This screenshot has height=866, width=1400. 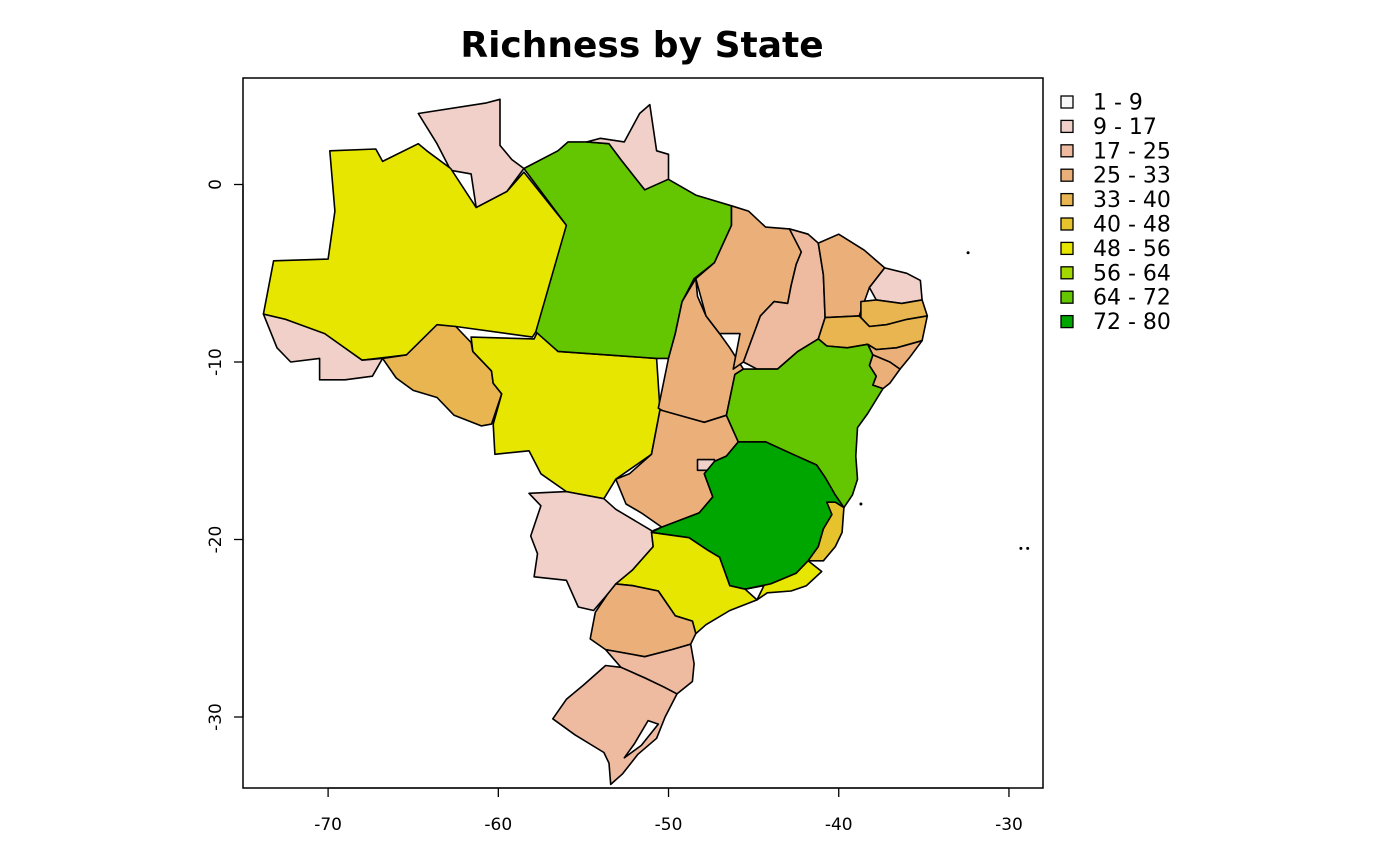 I want to click on legend-label: 9 - 17, so click(x=1125, y=127).